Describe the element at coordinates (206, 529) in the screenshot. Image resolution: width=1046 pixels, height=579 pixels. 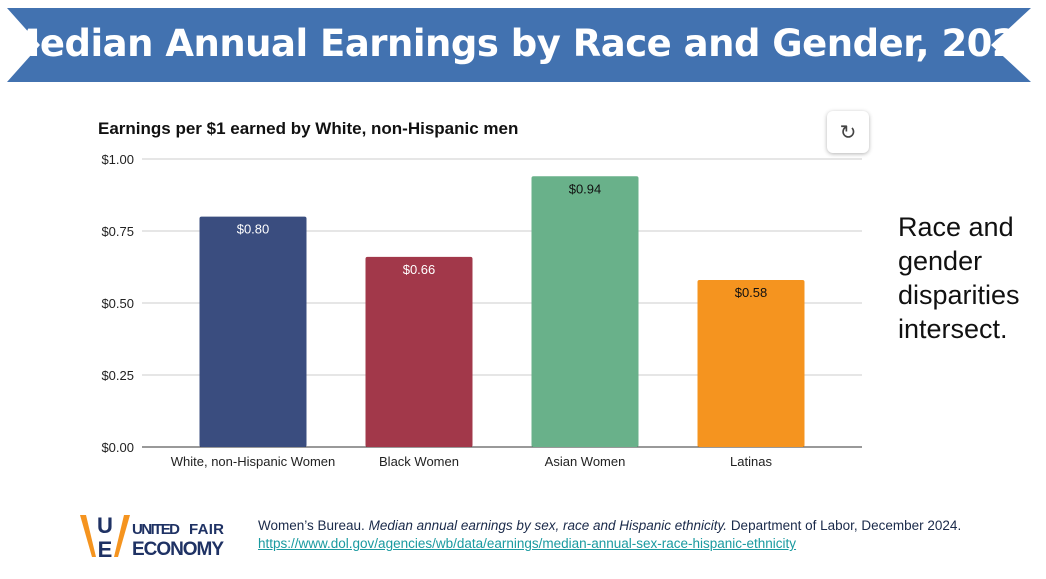
I see `svg-text: FAIR` at that location.